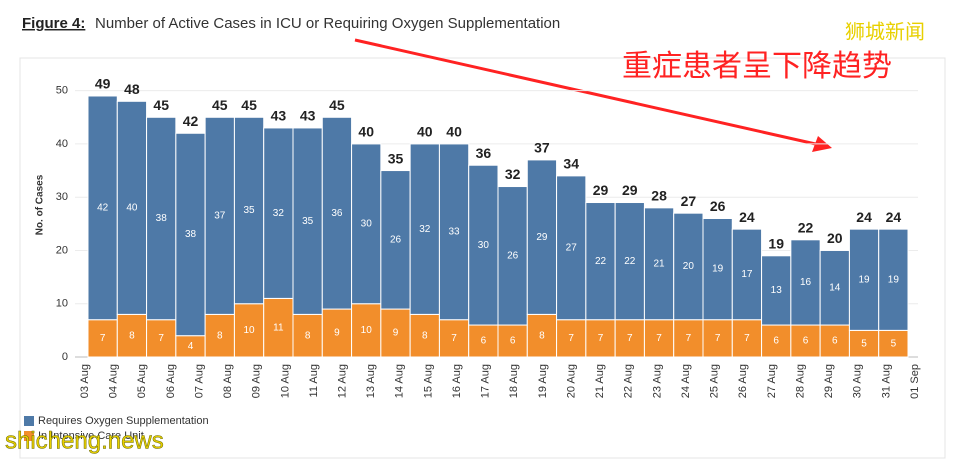 This screenshot has width=953, height=460. Describe the element at coordinates (314, 380) in the screenshot. I see `x-tick-label: 11 Aug` at that location.